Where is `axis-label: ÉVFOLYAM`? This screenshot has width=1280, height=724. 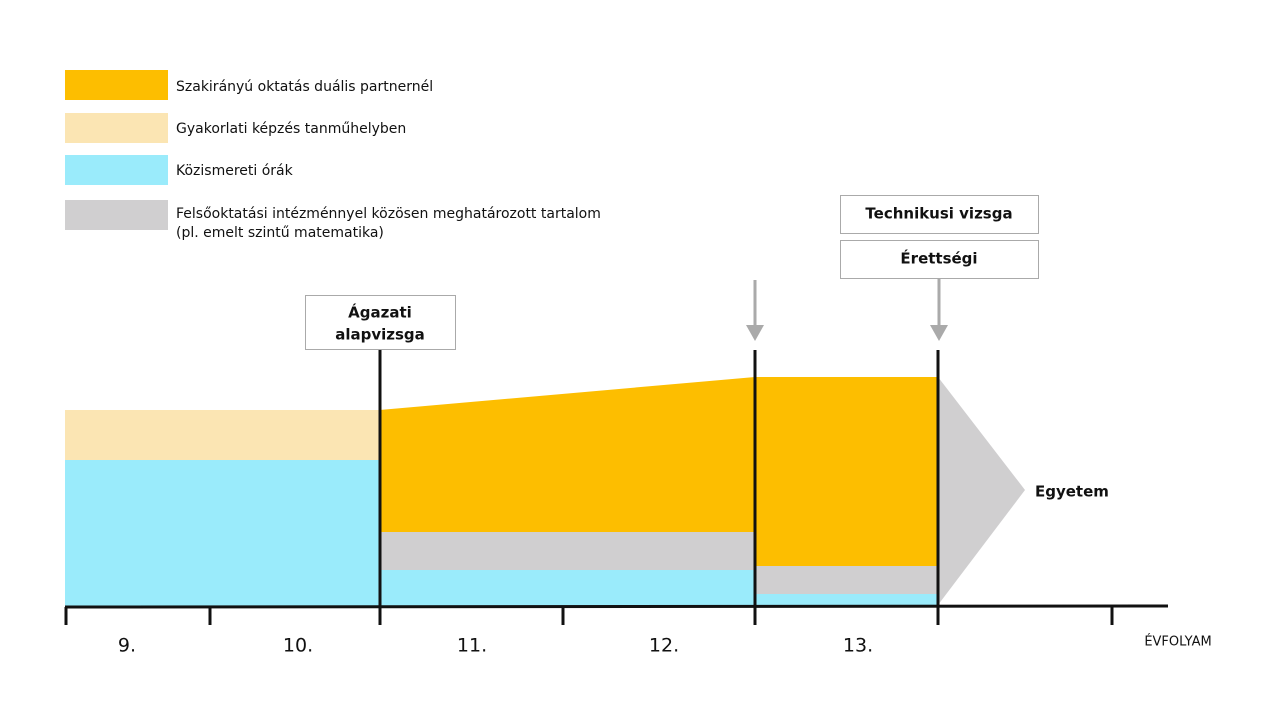 axis-label: ÉVFOLYAM is located at coordinates (1177, 642).